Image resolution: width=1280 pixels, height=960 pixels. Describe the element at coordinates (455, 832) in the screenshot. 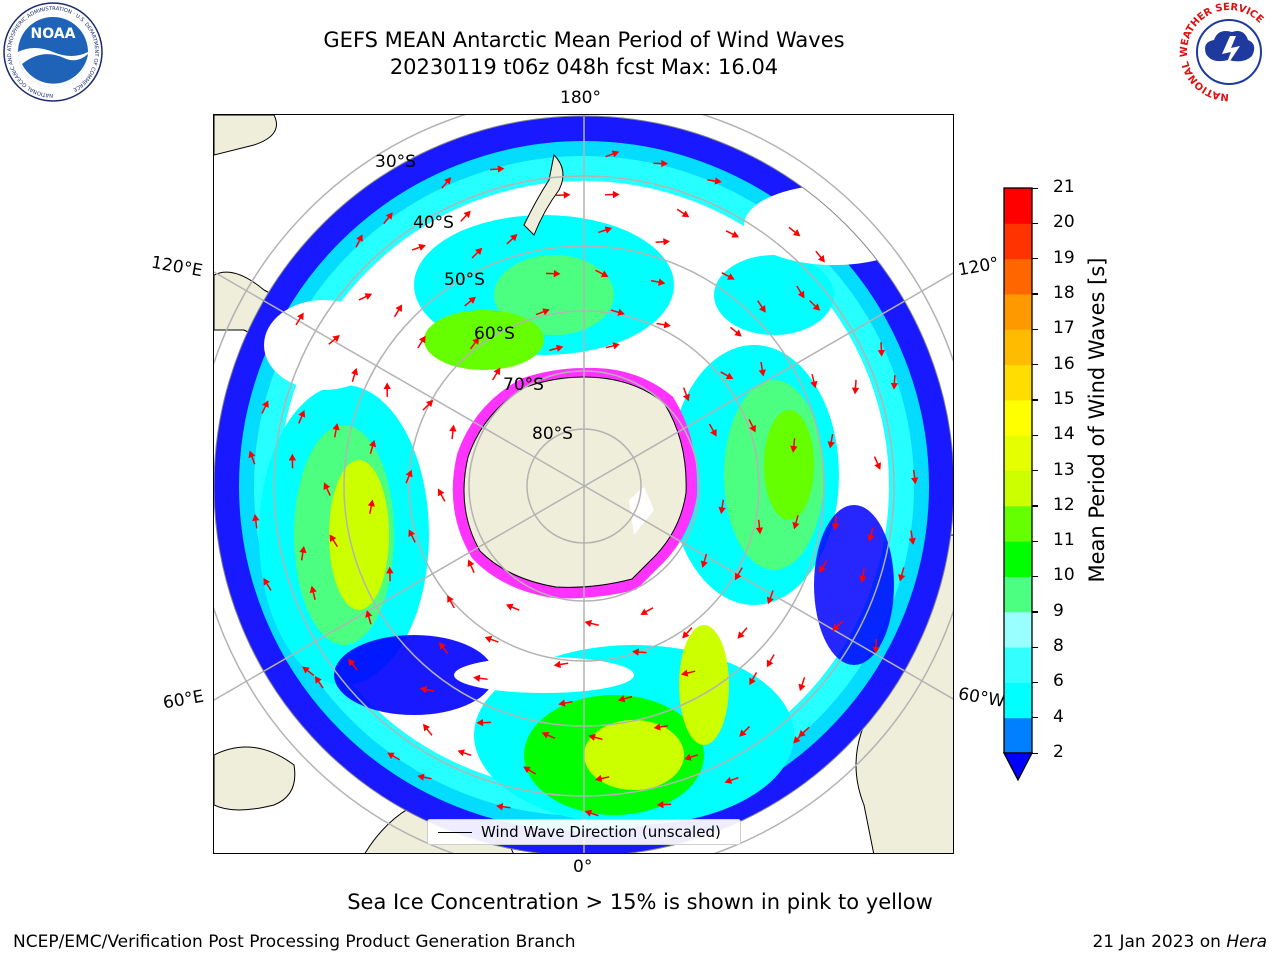

I see `legend-line-icon` at that location.